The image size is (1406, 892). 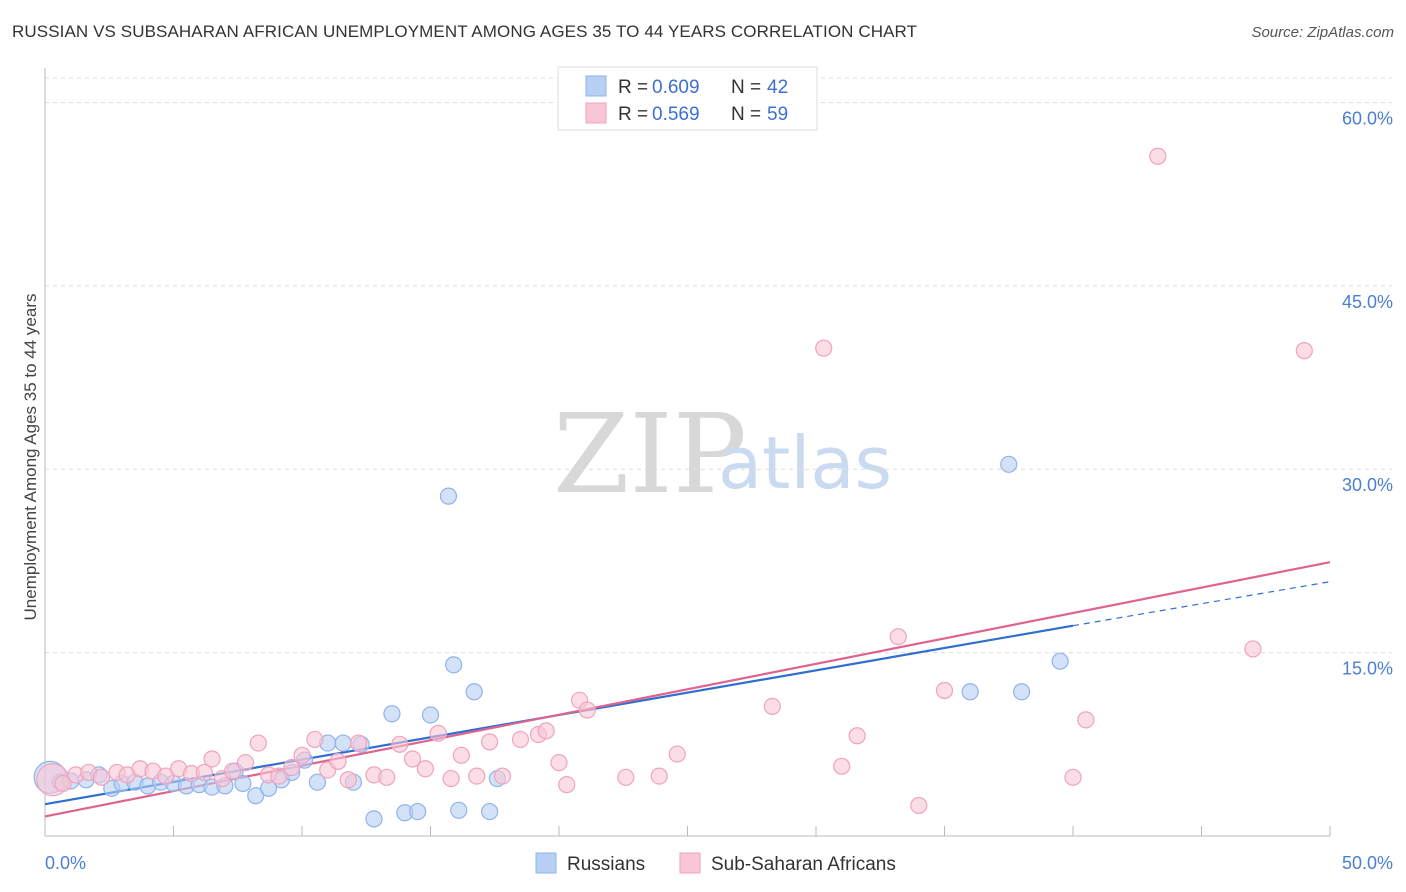 I want to click on legend-r-value-russians: 0.609, so click(x=676, y=87).